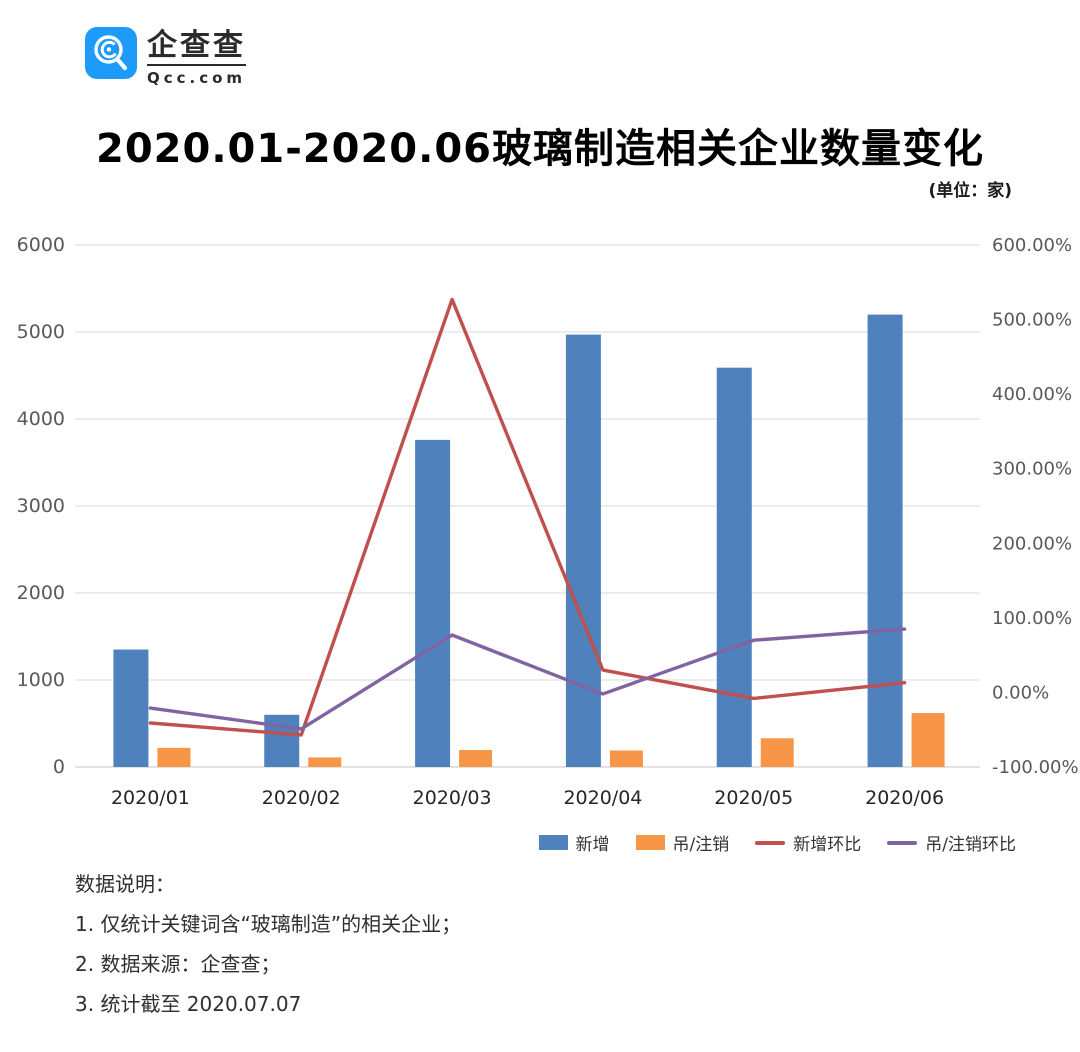  What do you see at coordinates (540, 149) in the screenshot?
I see `page-title: 2020.01-2020.06玻璃制造相关企业数量变化` at bounding box center [540, 149].